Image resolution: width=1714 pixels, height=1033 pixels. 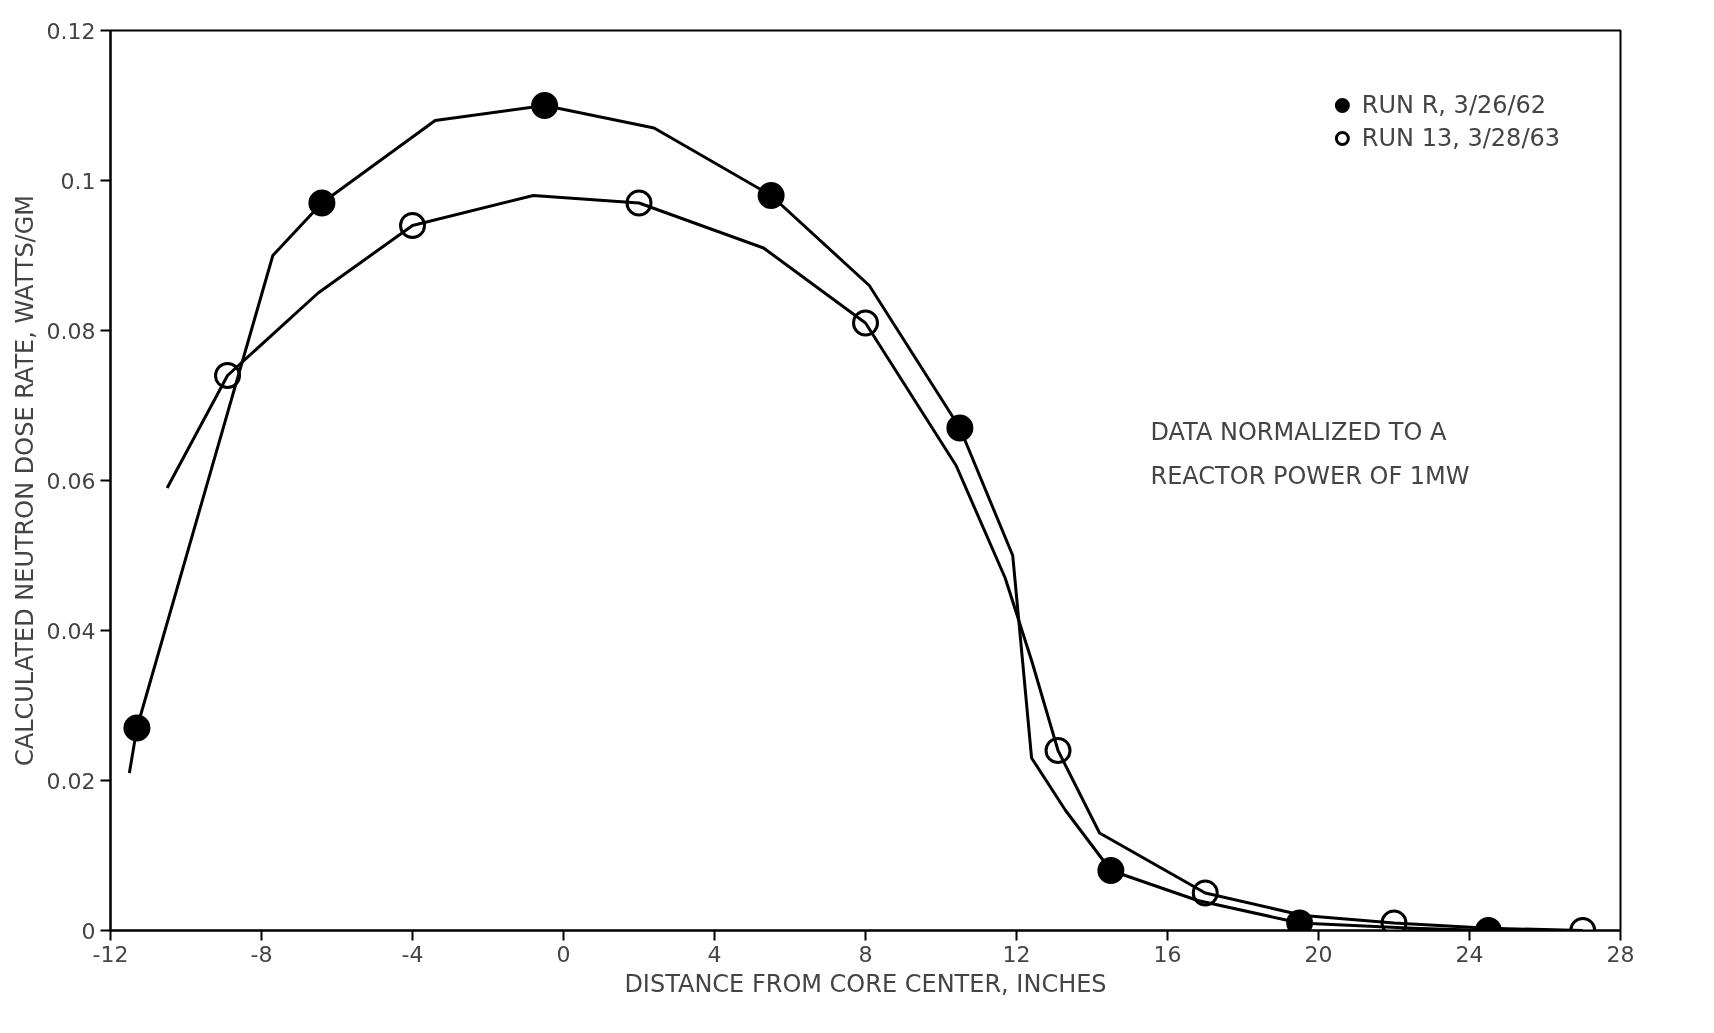 What do you see at coordinates (71, 31) in the screenshot?
I see `y-tick-label: 0.12` at bounding box center [71, 31].